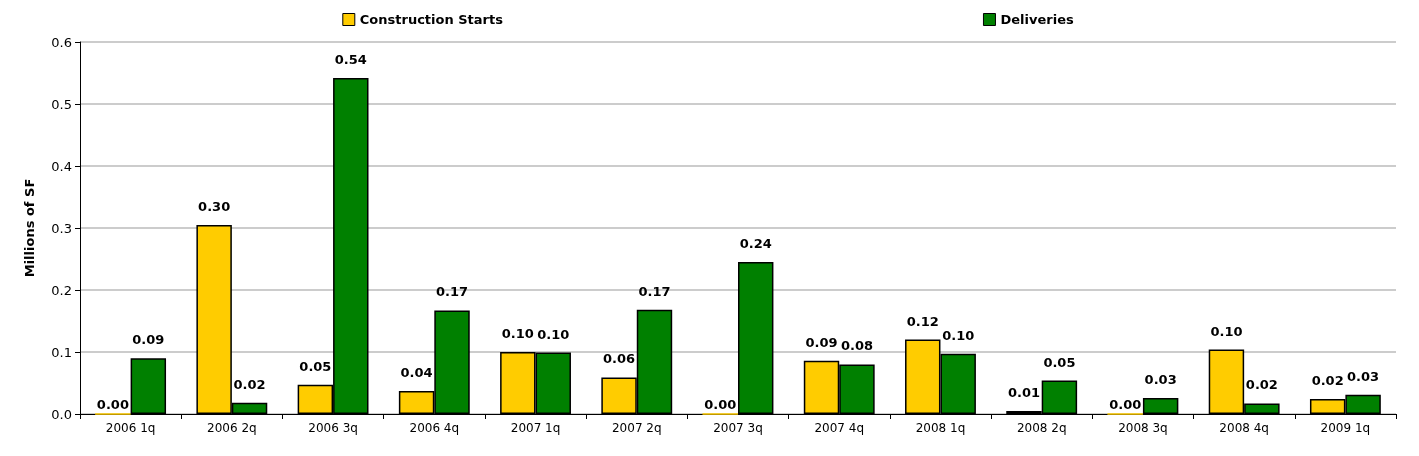 The height and width of the screenshot is (456, 1419). Describe the element at coordinates (940, 428) in the screenshot. I see `x-tick-label: 2008 1q` at that location.